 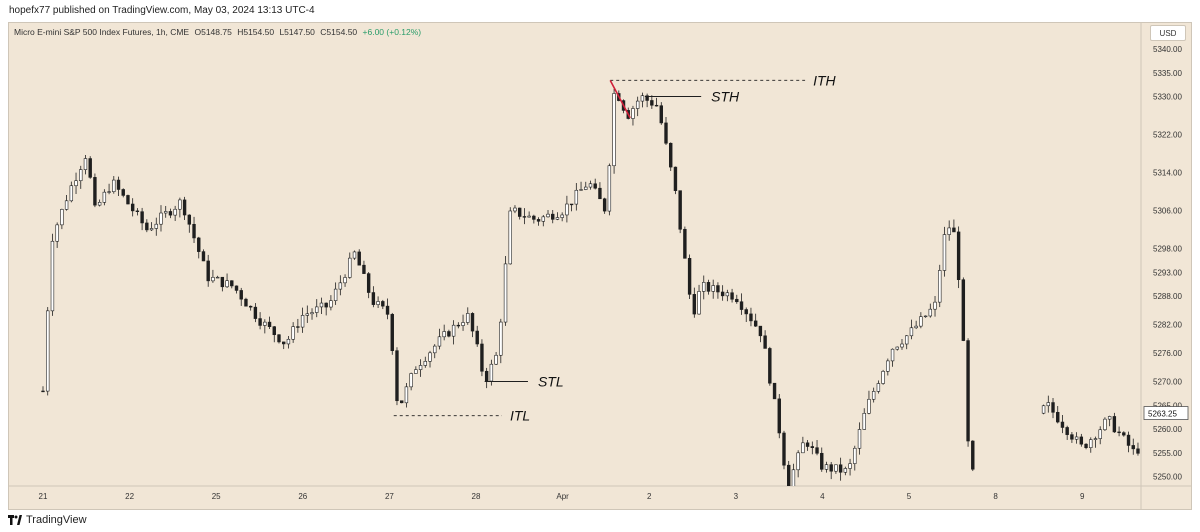 What do you see at coordinates (1167, 477) in the screenshot?
I see `price-tick-label: 5250.00` at bounding box center [1167, 477].